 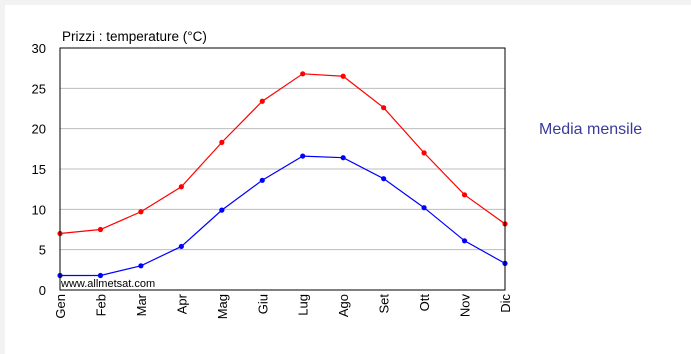 I want to click on chart-title: Prizzi : temperature (°C), so click(x=134, y=36).